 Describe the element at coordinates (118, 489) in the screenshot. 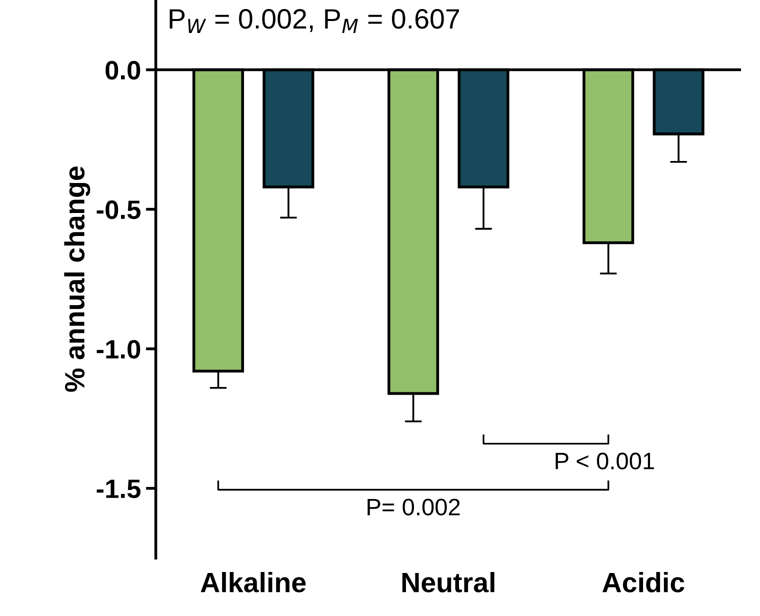

I see `y-tick-label: -1.5` at that location.